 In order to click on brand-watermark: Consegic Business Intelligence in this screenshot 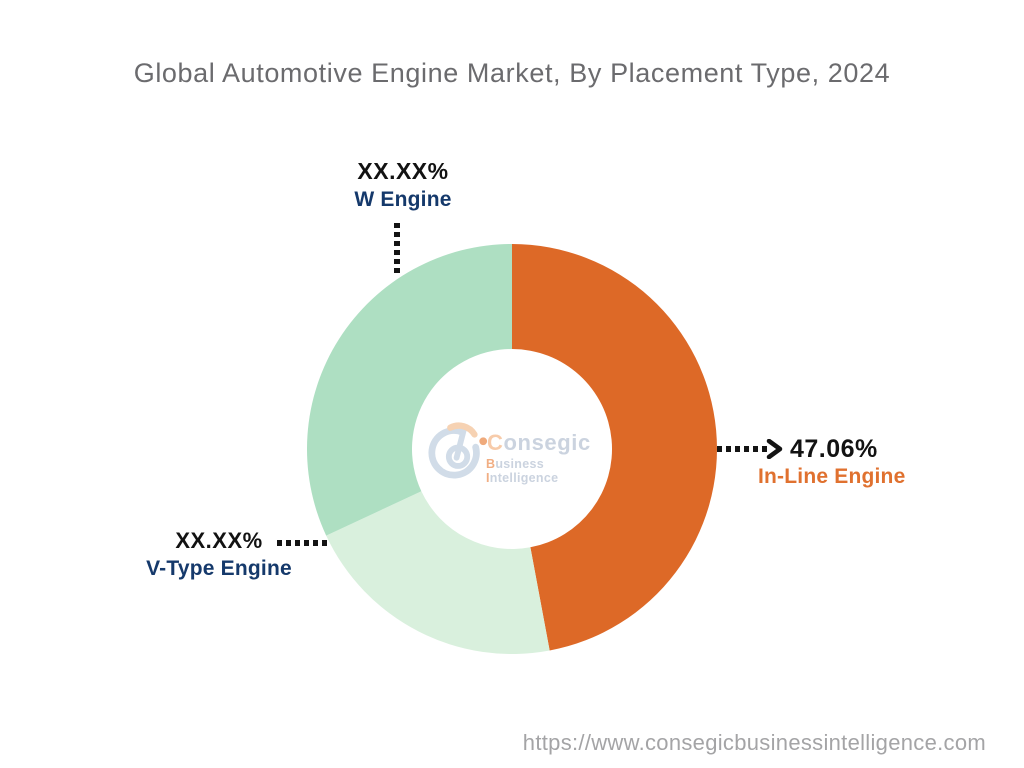, I will do `click(518, 450)`.